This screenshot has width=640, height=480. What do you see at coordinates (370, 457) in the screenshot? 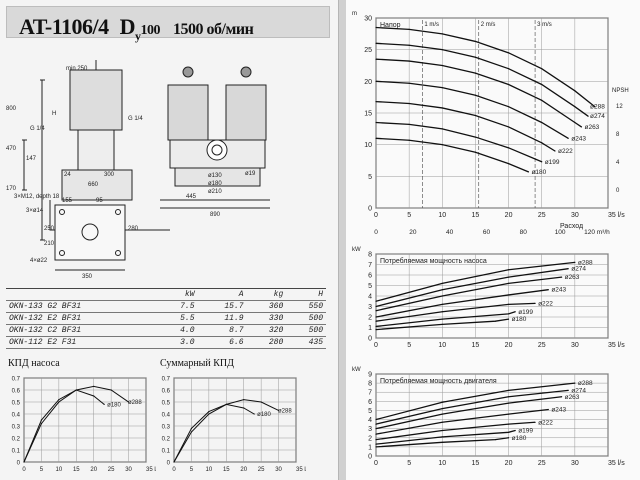
I see `y-tick-label: 0` at bounding box center [370, 457].